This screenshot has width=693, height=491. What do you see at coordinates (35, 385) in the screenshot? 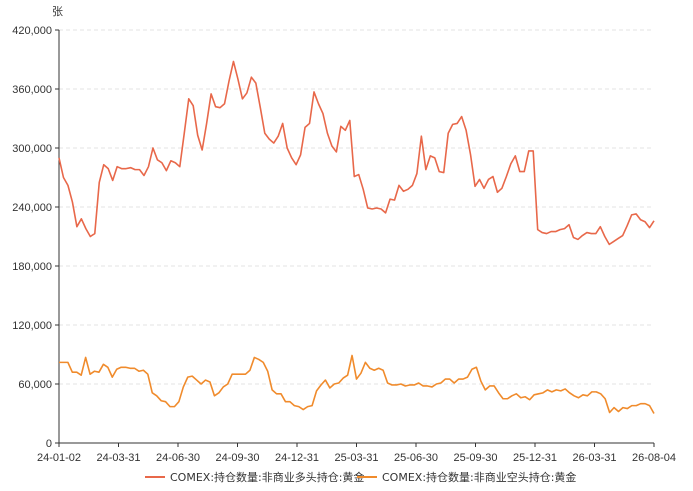
I see `y-tick-label: 60,000` at bounding box center [35, 385].